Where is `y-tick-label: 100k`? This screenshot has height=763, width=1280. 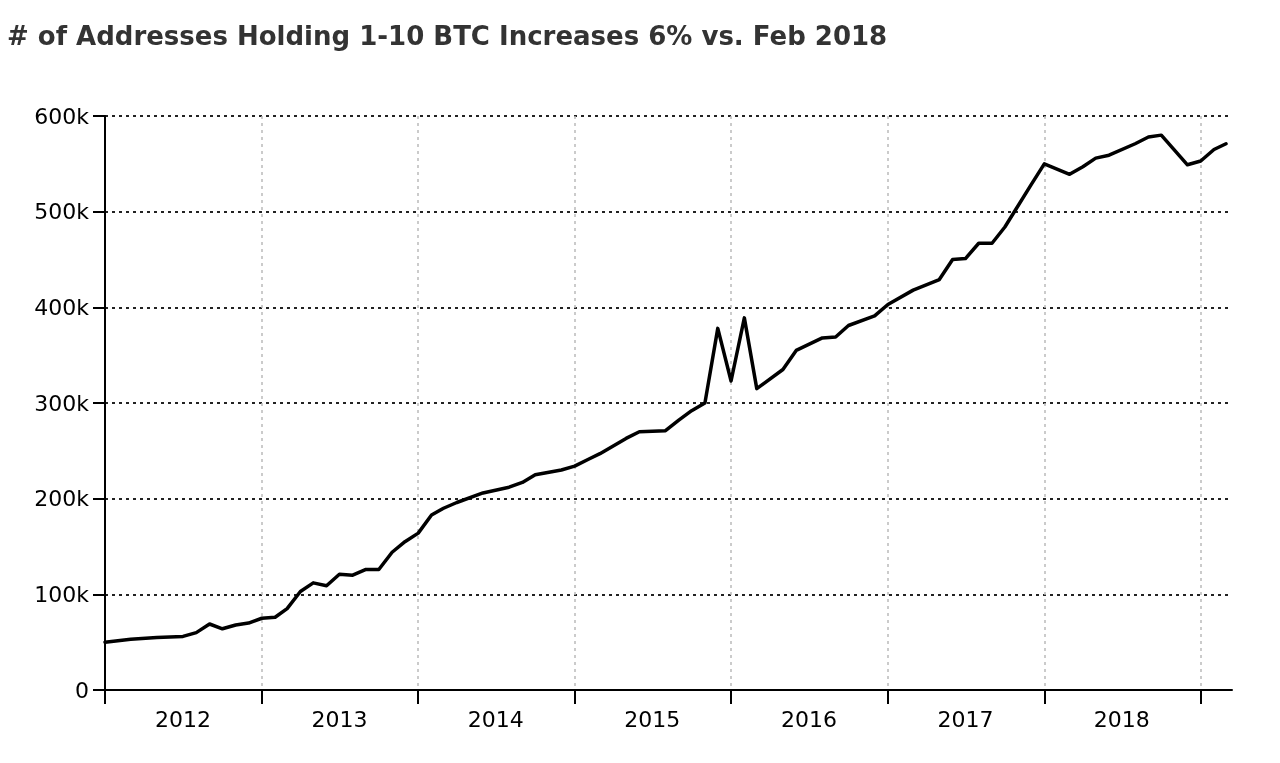
y-tick-label: 100k is located at coordinates (62, 594).